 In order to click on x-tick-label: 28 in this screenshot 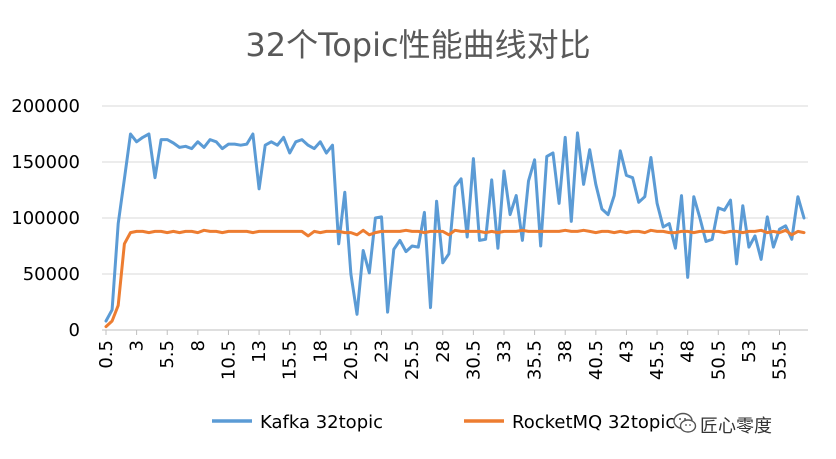, I will do `click(443, 351)`.